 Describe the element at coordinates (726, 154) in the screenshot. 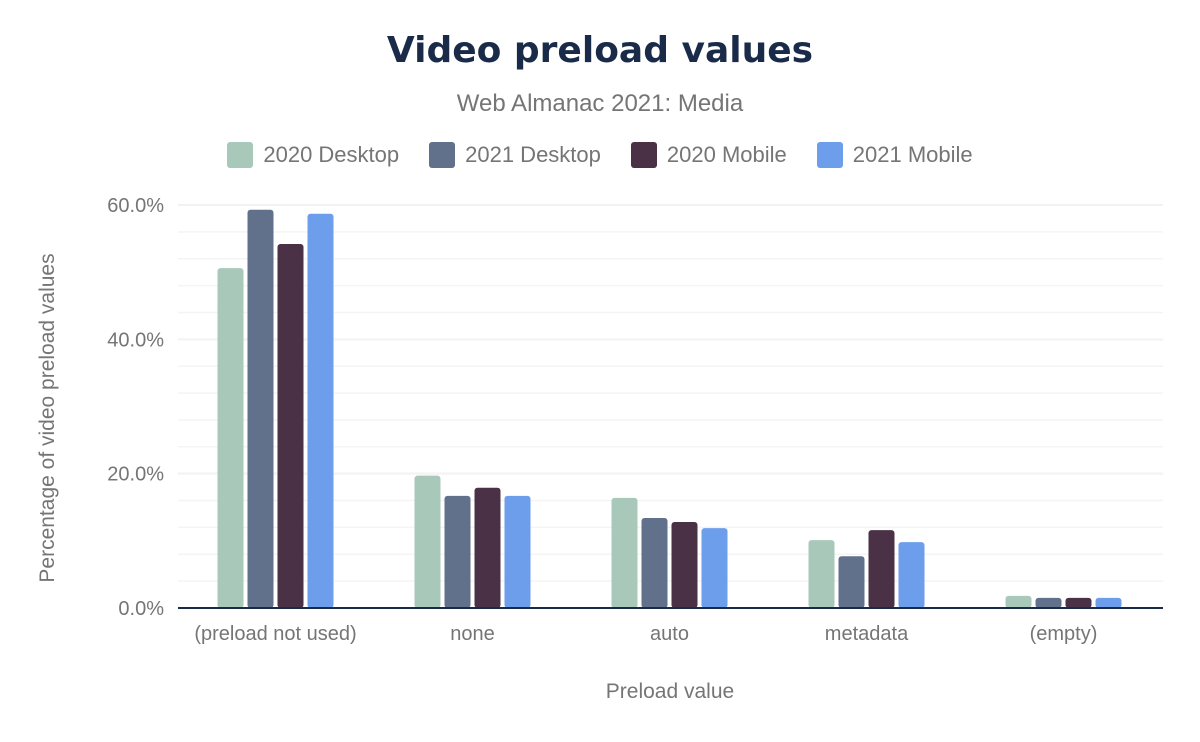

I see `legend-label: 2020 Mobile` at that location.